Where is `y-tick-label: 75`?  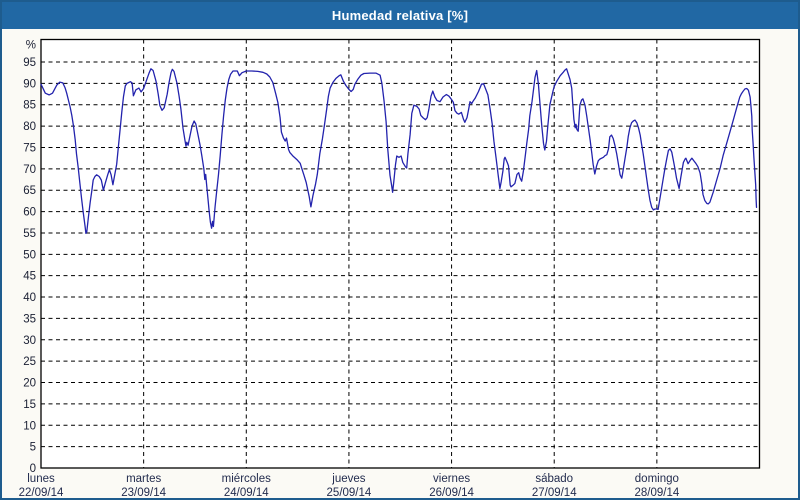
y-tick-label: 75 is located at coordinates (29, 148).